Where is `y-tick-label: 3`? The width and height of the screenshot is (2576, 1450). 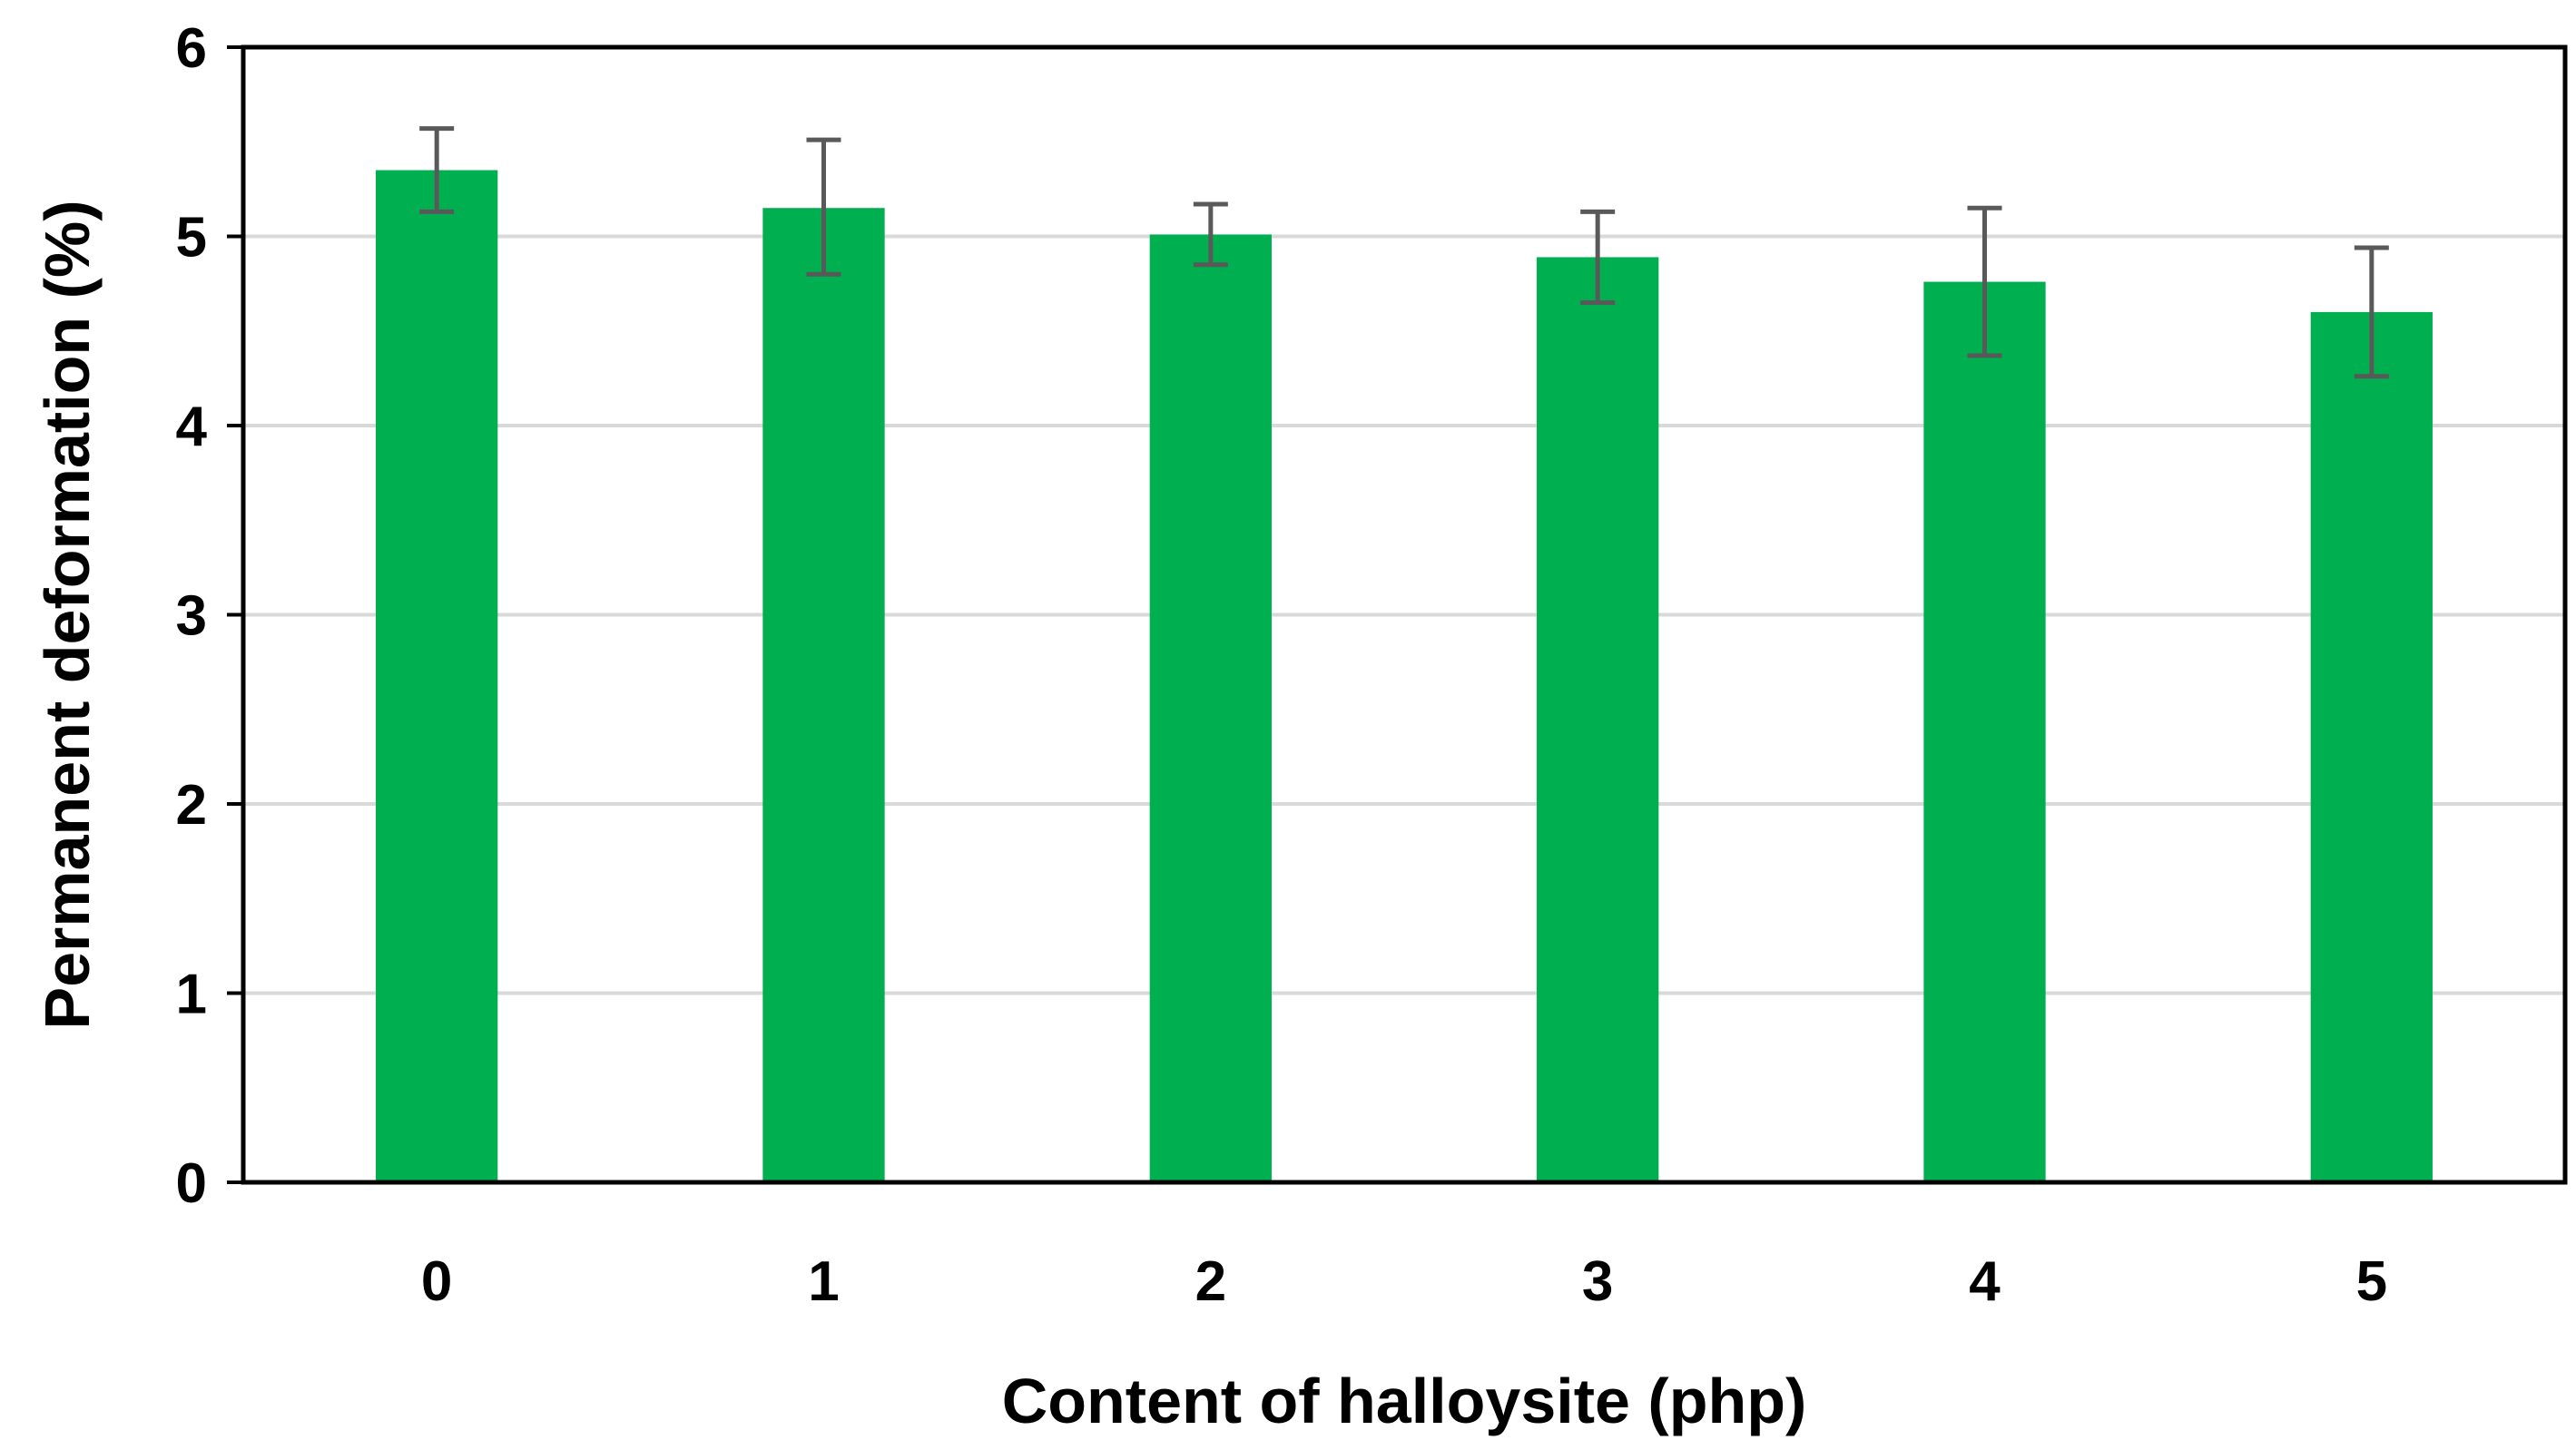
y-tick-label: 3 is located at coordinates (191, 616).